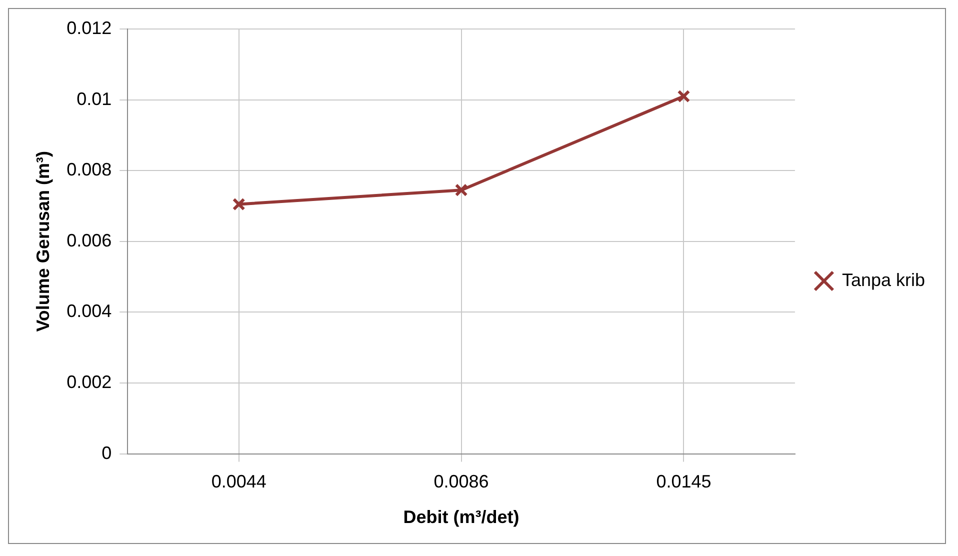 The height and width of the screenshot is (556, 958). Describe the element at coordinates (89, 170) in the screenshot. I see `y-tick-label: 0.008` at that location.